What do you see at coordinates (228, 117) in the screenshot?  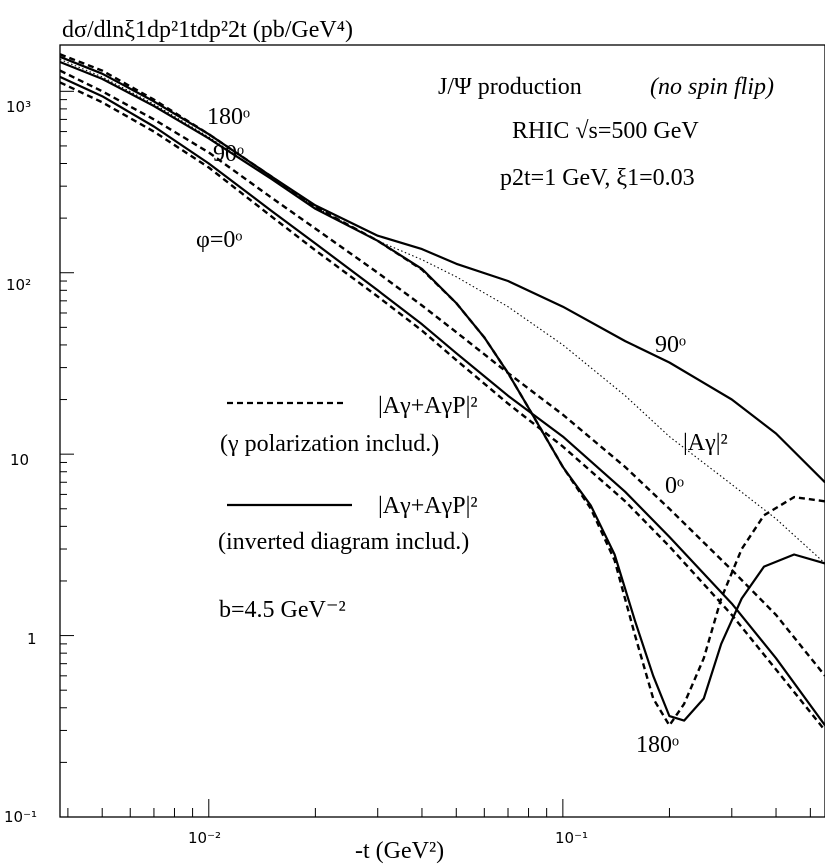 I see `label-180-top: 180ᵒ` at bounding box center [228, 117].